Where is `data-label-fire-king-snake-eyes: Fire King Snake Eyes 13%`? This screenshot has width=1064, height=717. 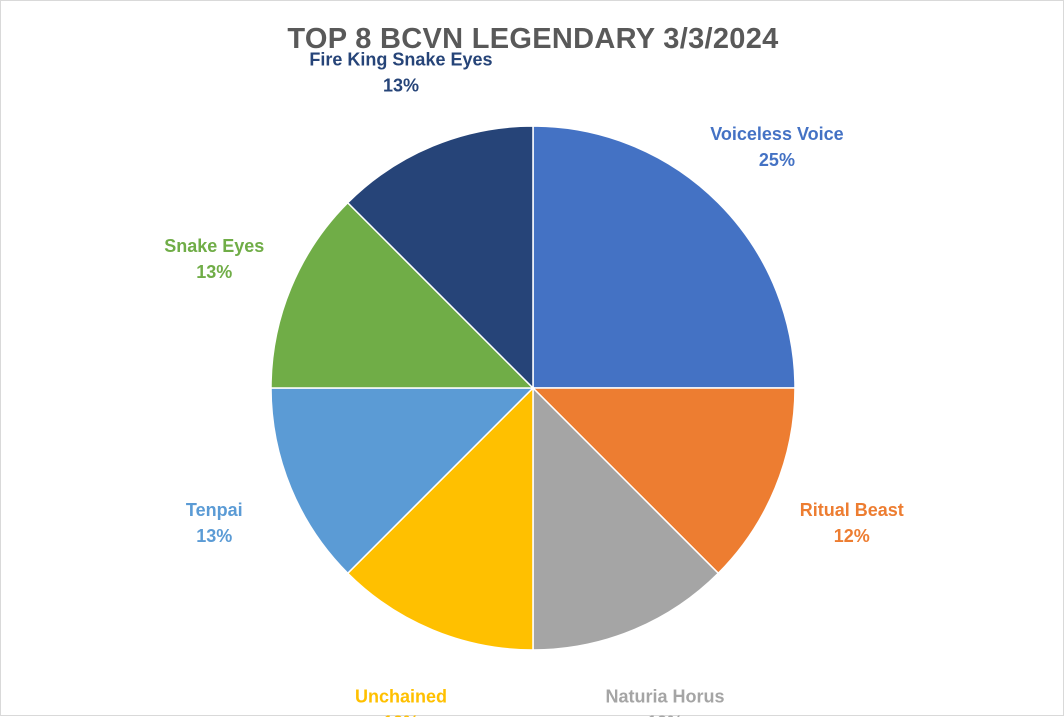
data-label-fire-king-snake-eyes: Fire King Snake Eyes 13% is located at coordinates (400, 72).